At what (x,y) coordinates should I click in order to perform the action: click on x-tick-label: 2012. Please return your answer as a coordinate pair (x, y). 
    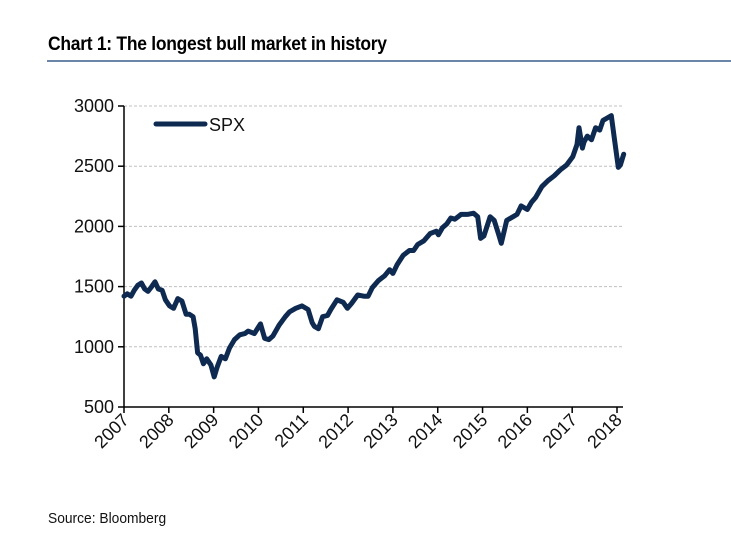
    Looking at the image, I should click on (335, 431).